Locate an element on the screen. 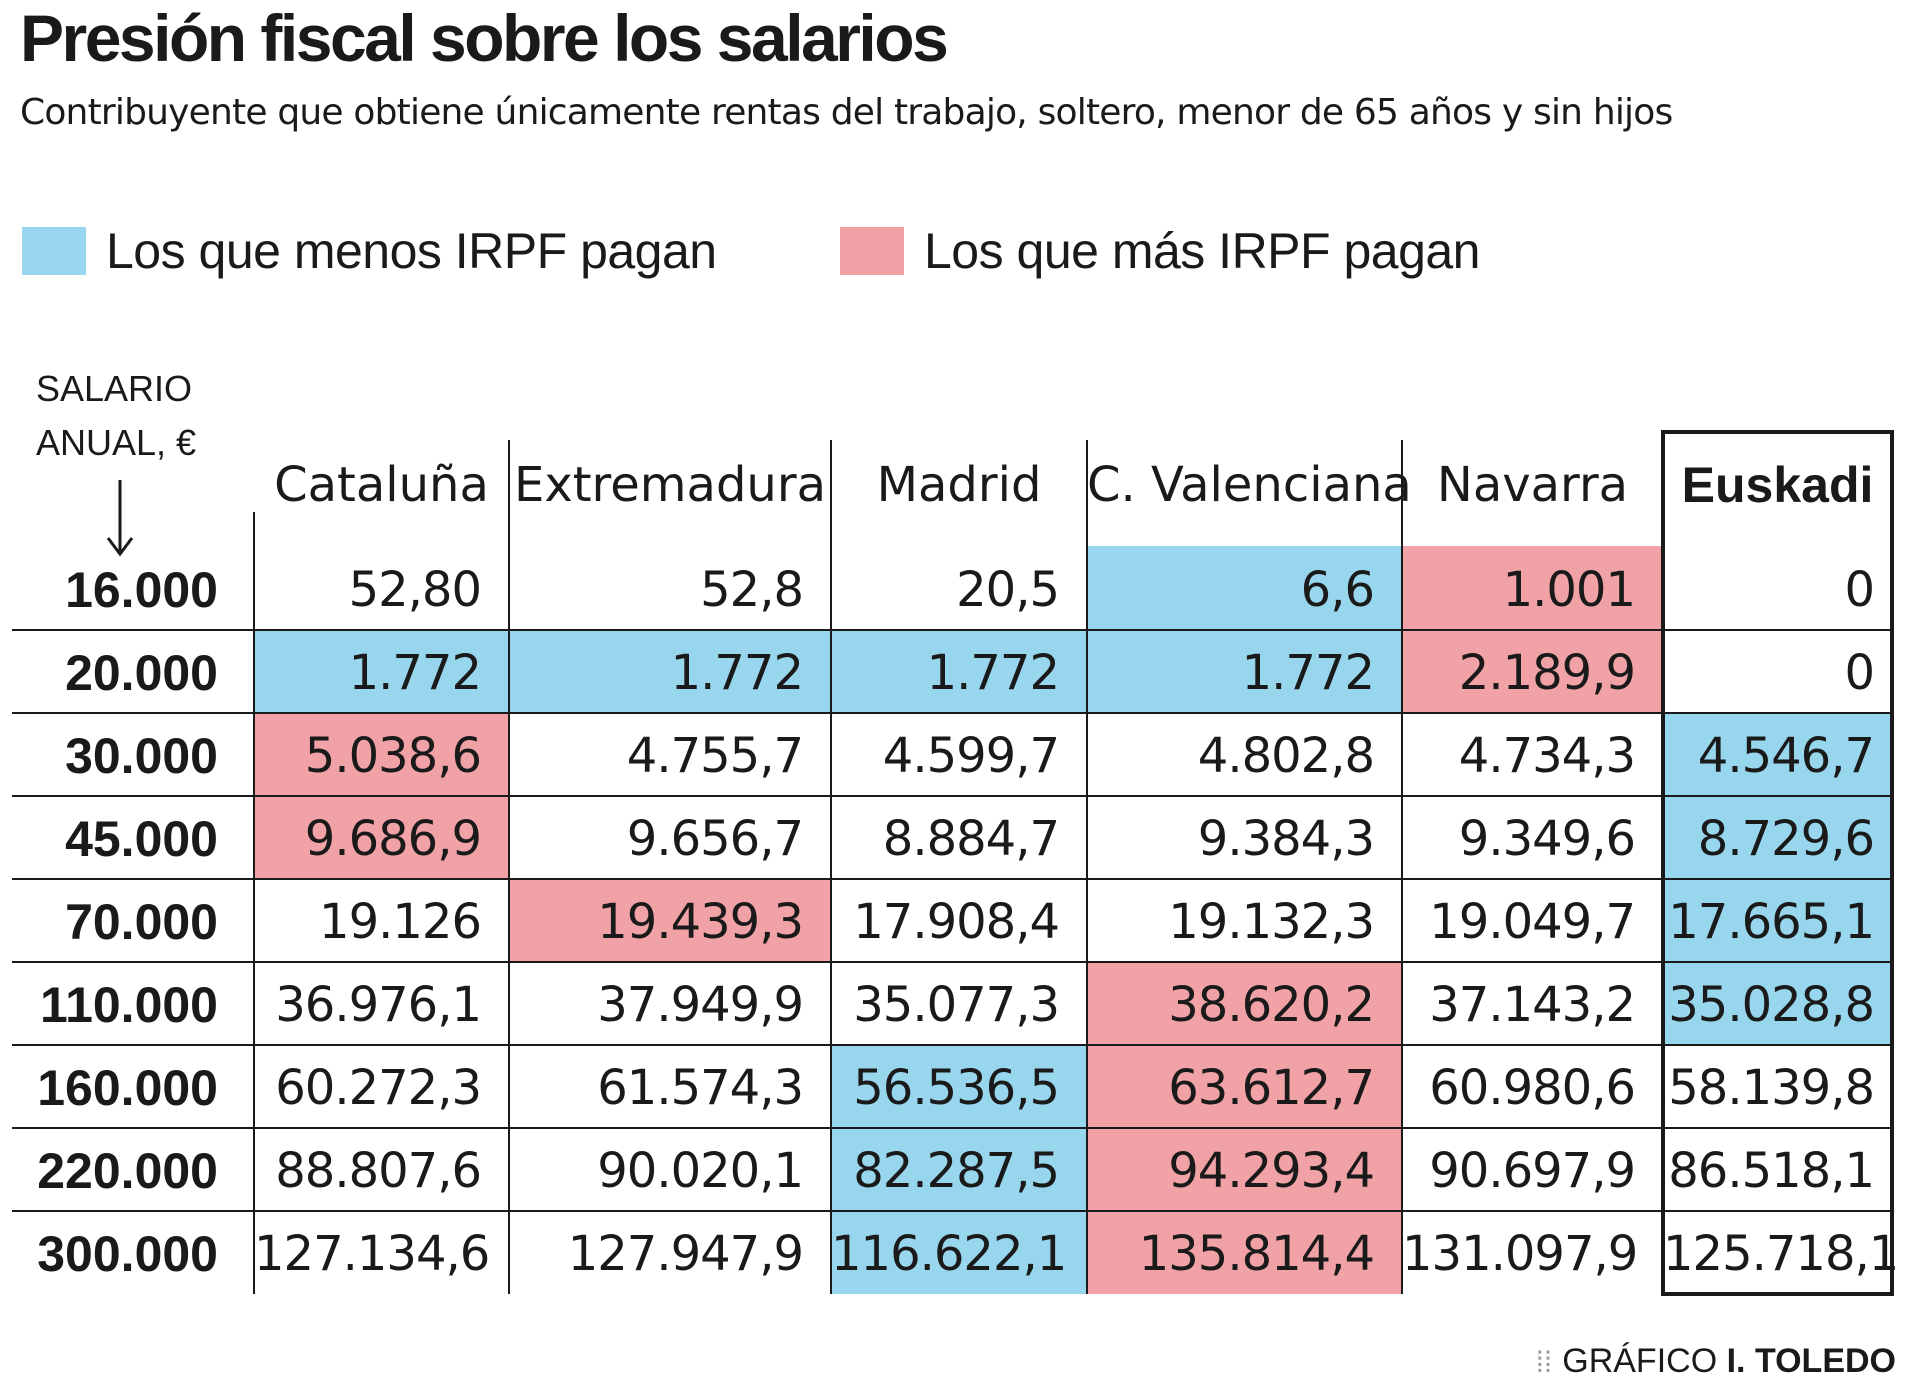 The image size is (1920, 1400). chart-title: Presión fiscal sobre los salarios is located at coordinates (484, 38).